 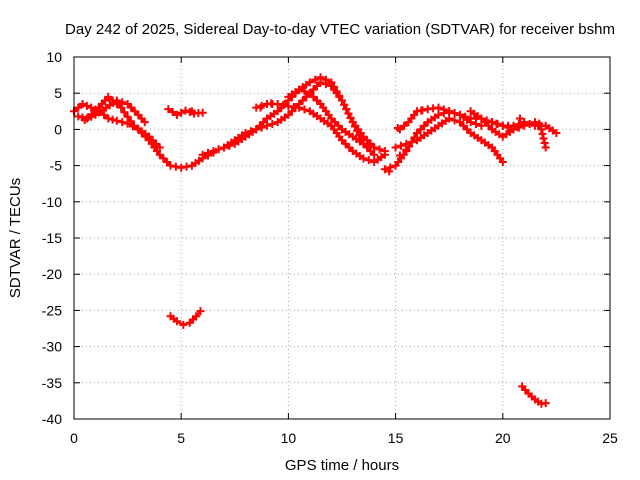 I want to click on y-tick-label: 0, so click(x=58, y=129).